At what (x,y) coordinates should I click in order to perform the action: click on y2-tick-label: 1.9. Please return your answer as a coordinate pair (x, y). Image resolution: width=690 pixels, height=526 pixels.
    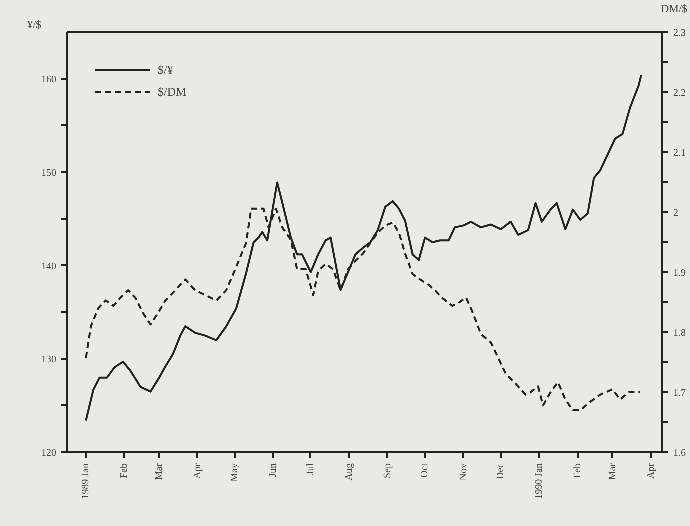
    Looking at the image, I should click on (680, 273).